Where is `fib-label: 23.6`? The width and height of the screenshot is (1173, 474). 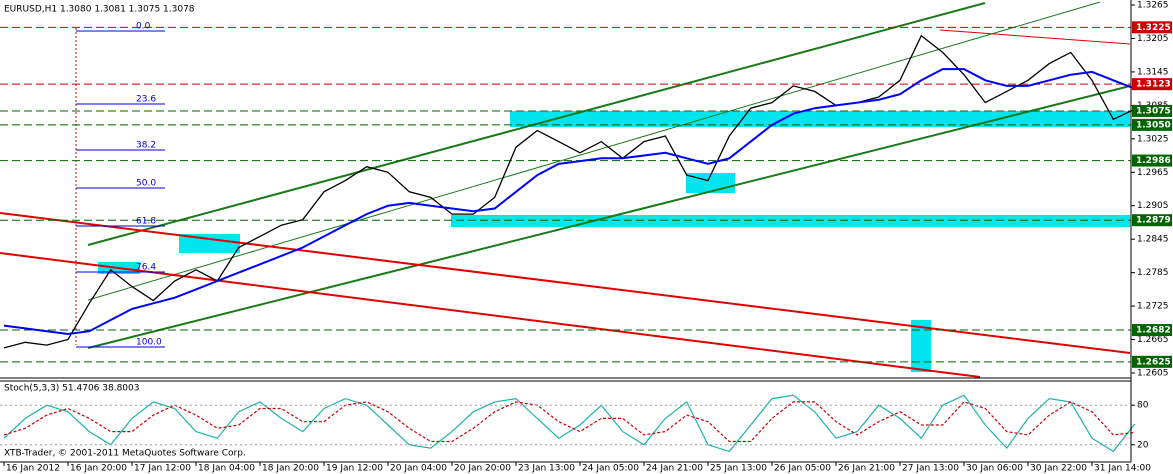 fib-label: 23.6 is located at coordinates (146, 100).